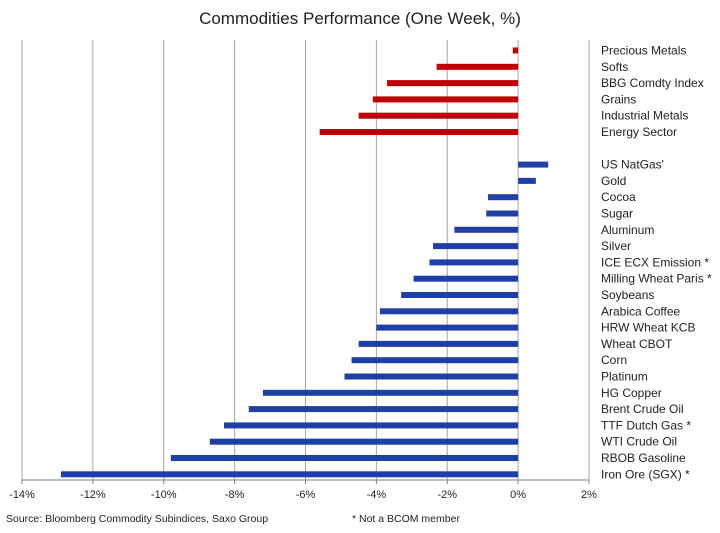  I want to click on x-tick-label: 2%, so click(589, 495).